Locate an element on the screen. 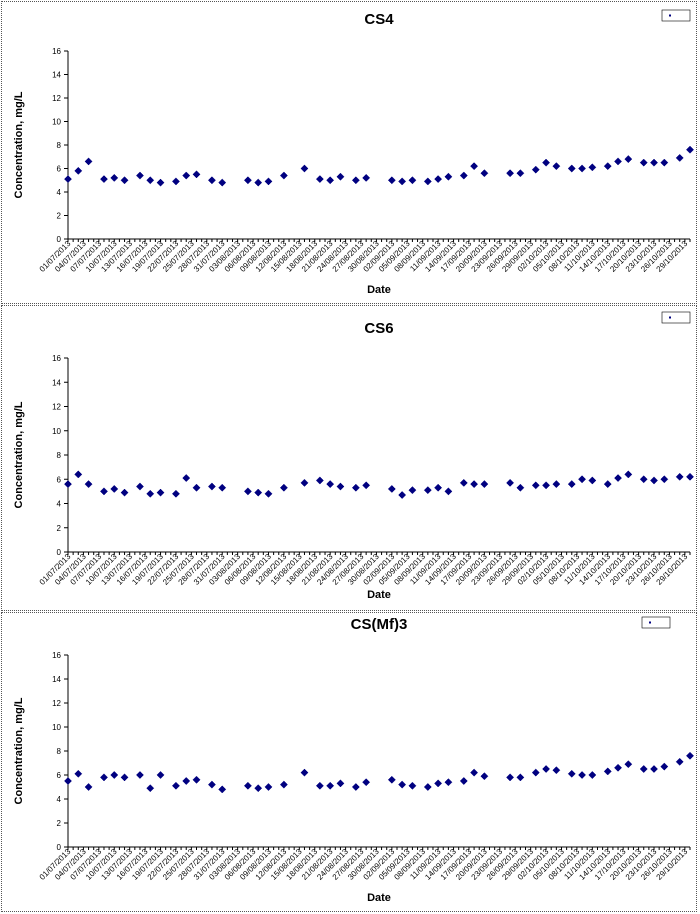 The image size is (700, 914). y-tick-label: 16 is located at coordinates (56, 655).